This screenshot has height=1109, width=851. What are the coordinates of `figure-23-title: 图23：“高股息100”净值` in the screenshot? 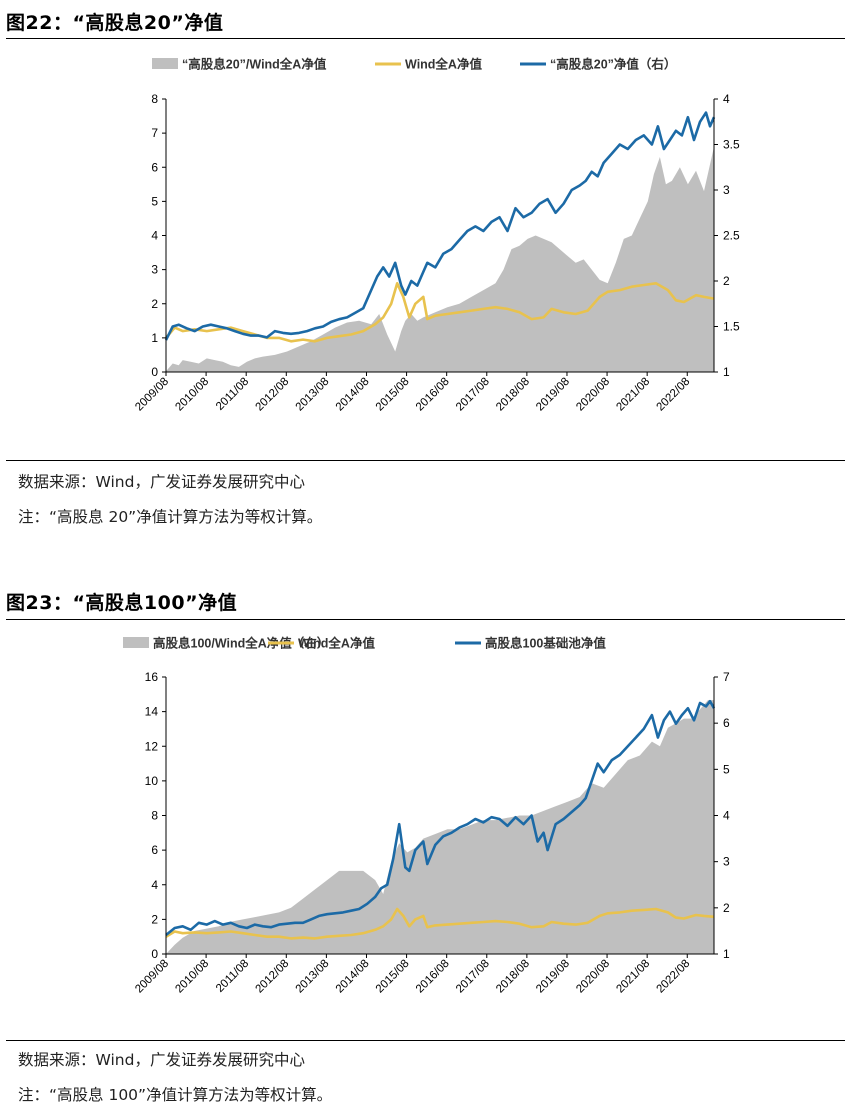 It's located at (122, 603).